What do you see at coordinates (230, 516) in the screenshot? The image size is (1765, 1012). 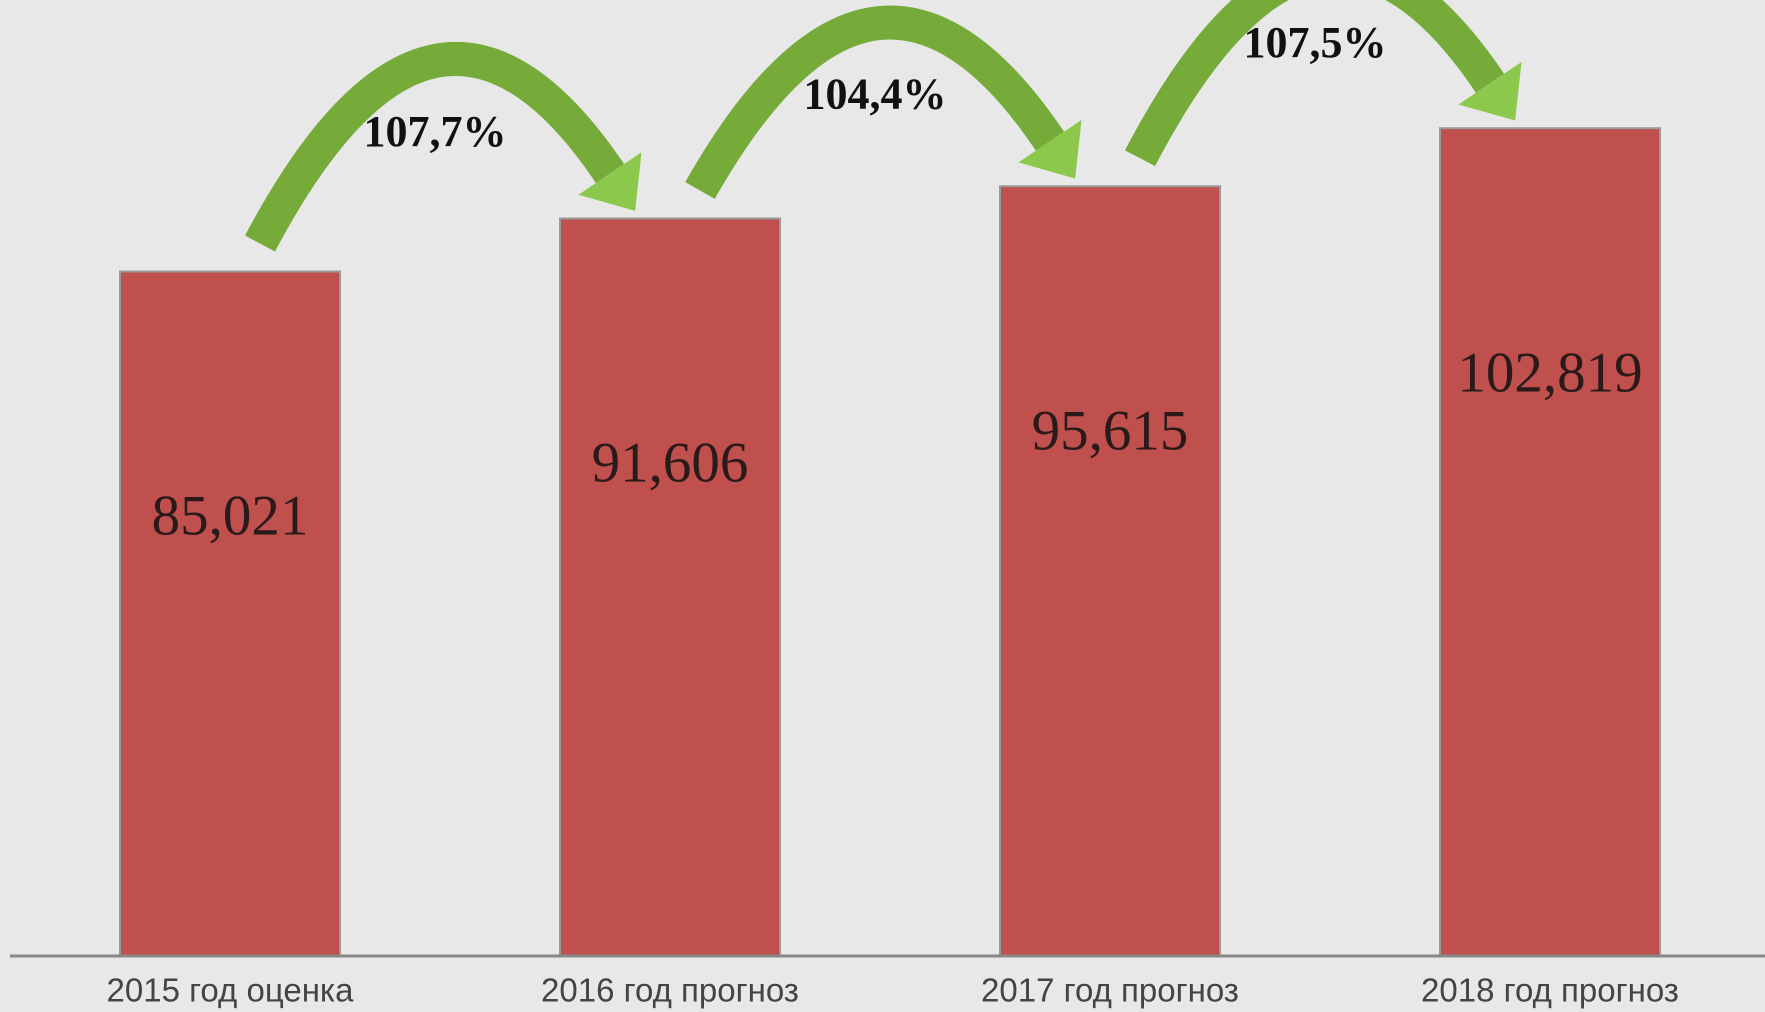 I see `value-label: 85,021` at bounding box center [230, 516].